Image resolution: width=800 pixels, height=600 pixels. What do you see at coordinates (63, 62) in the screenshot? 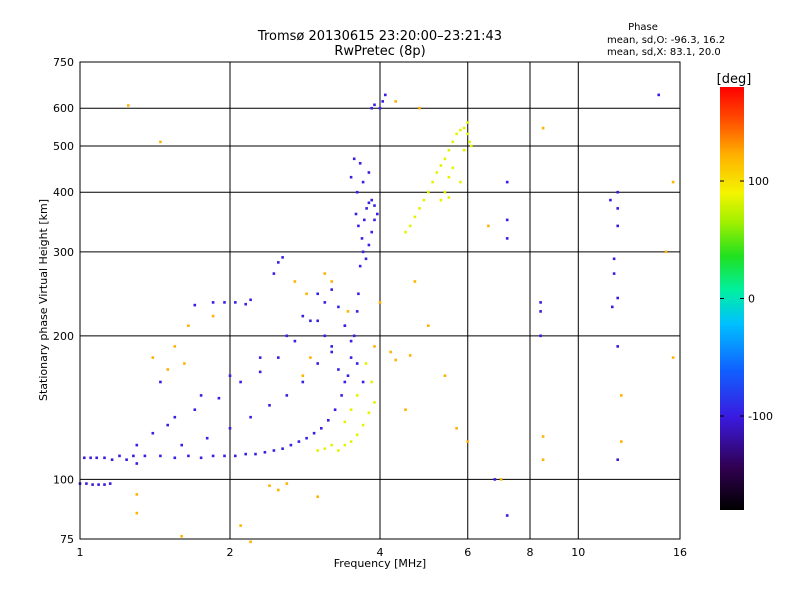
I see `y-tick-label: 750` at bounding box center [63, 62].